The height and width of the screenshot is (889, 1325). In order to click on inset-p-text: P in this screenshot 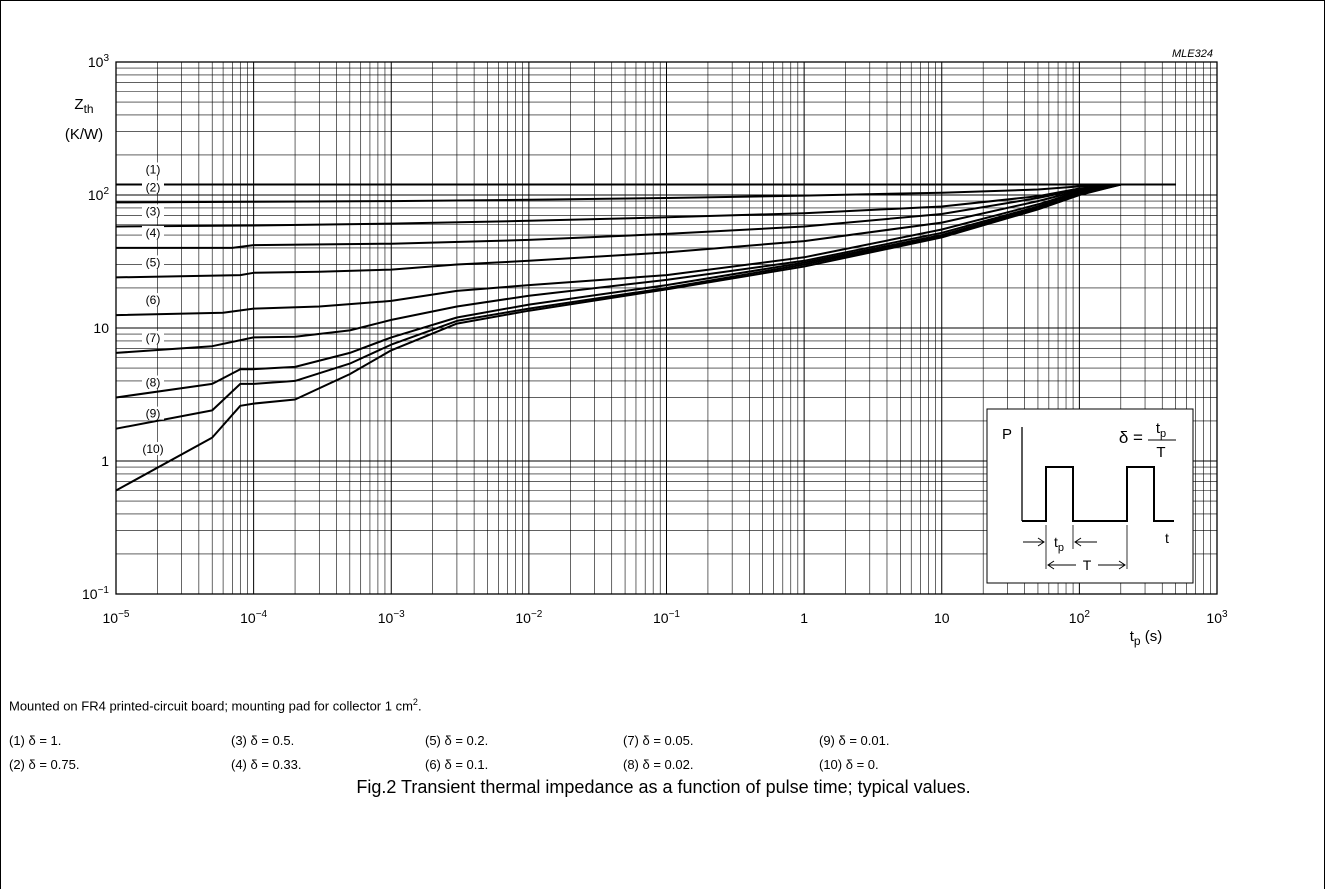, I will do `click(1007, 434)`.